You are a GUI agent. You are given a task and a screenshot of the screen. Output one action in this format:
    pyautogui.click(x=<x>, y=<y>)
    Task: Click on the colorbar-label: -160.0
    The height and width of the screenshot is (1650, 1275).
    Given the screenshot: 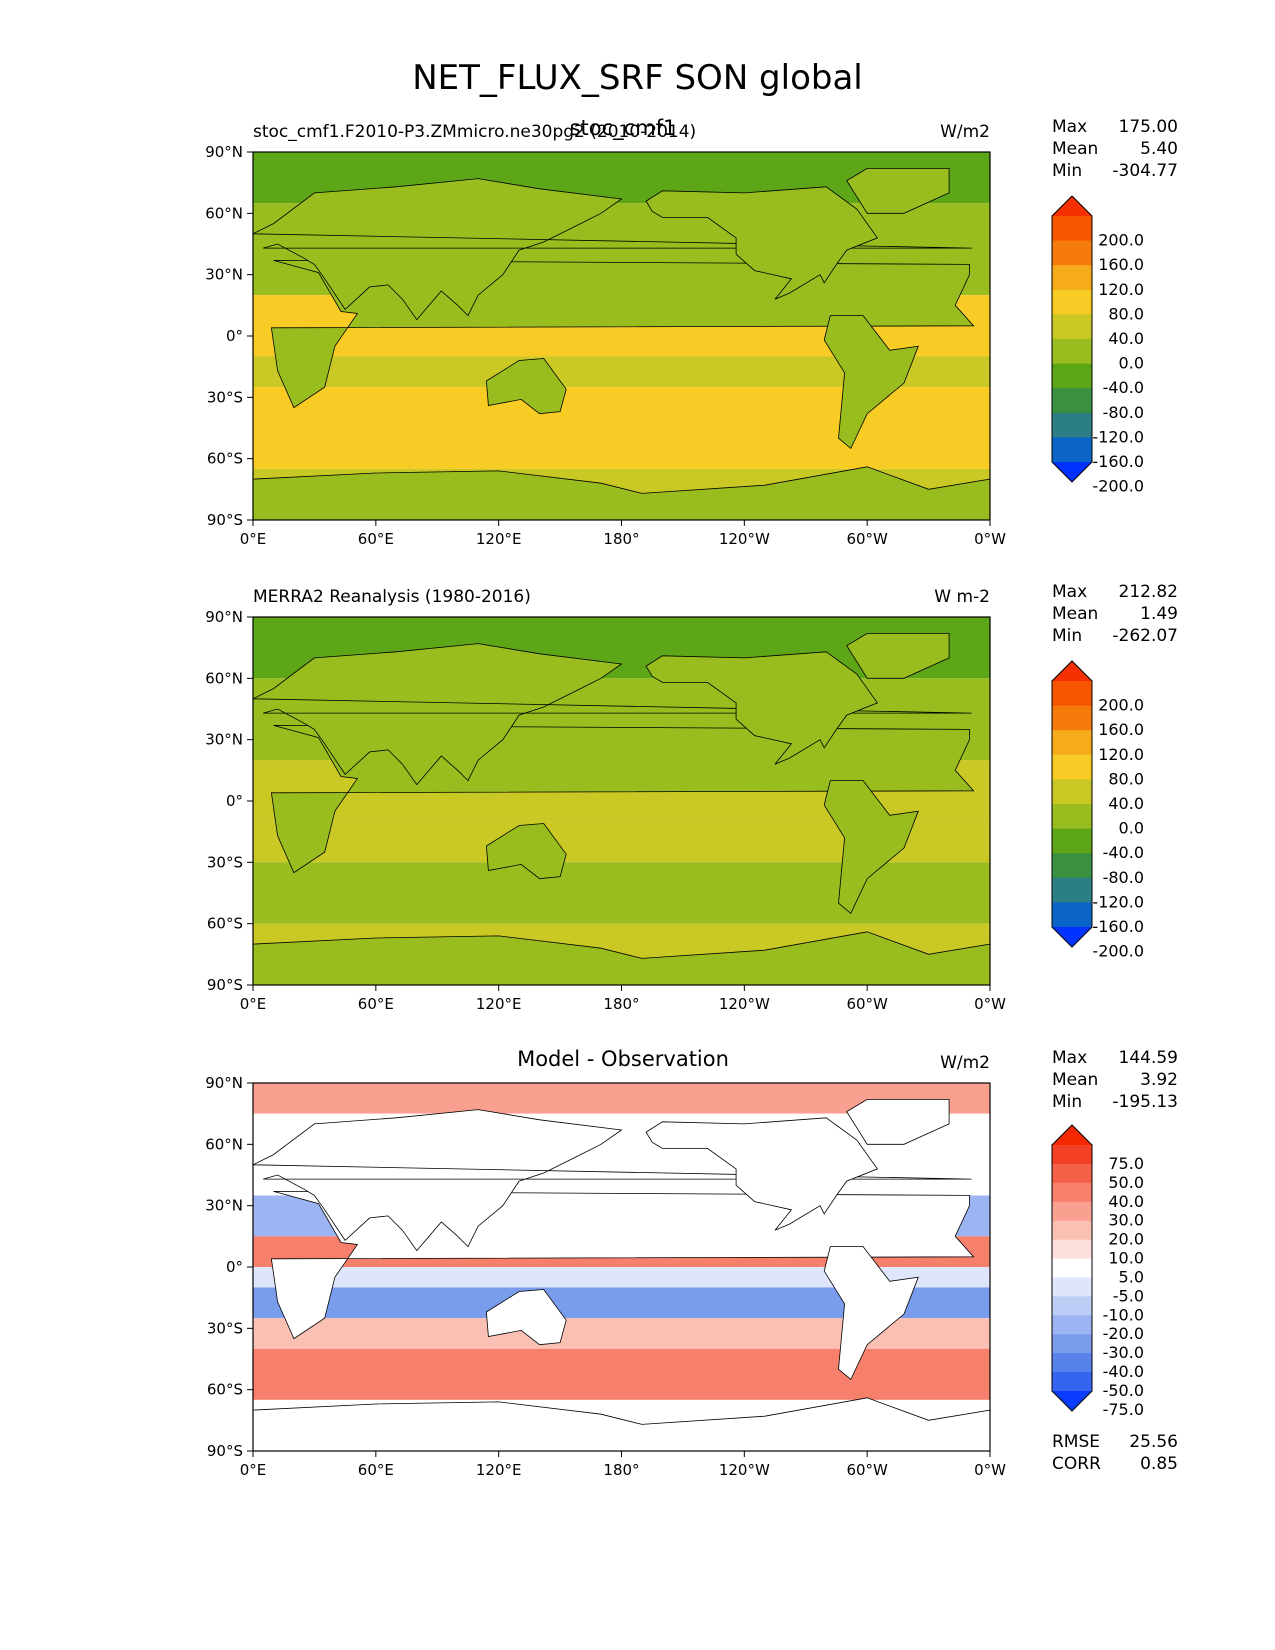 What is the action you would take?
    pyautogui.click(x=1118, y=926)
    